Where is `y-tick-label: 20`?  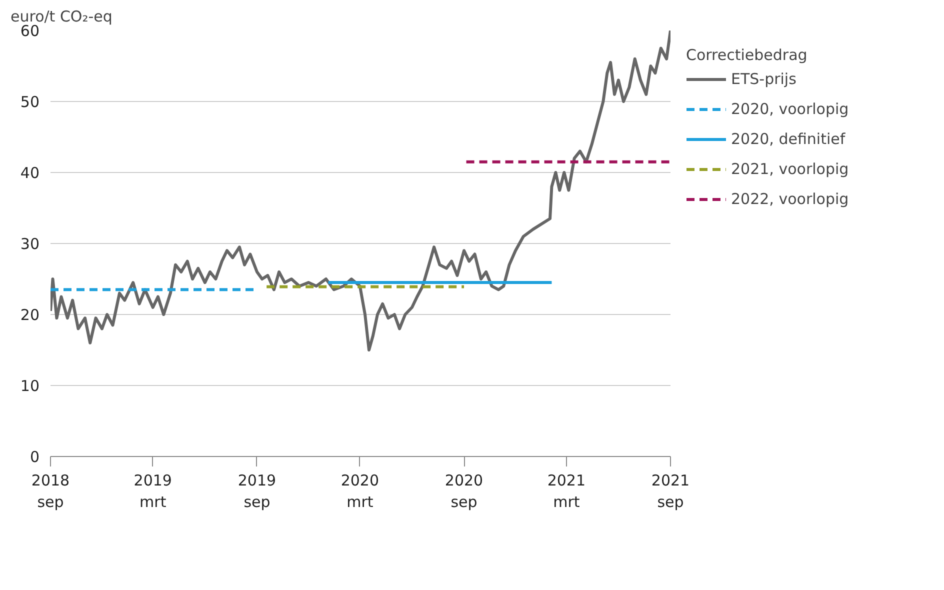
y-tick-label: 20 is located at coordinates (30, 315).